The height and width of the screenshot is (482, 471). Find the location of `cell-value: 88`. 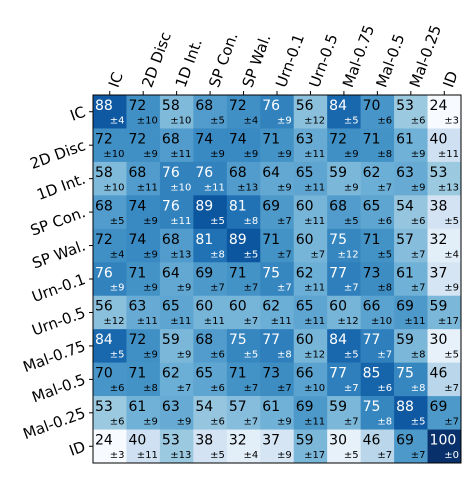

cell-value: 88 is located at coordinates (104, 106).